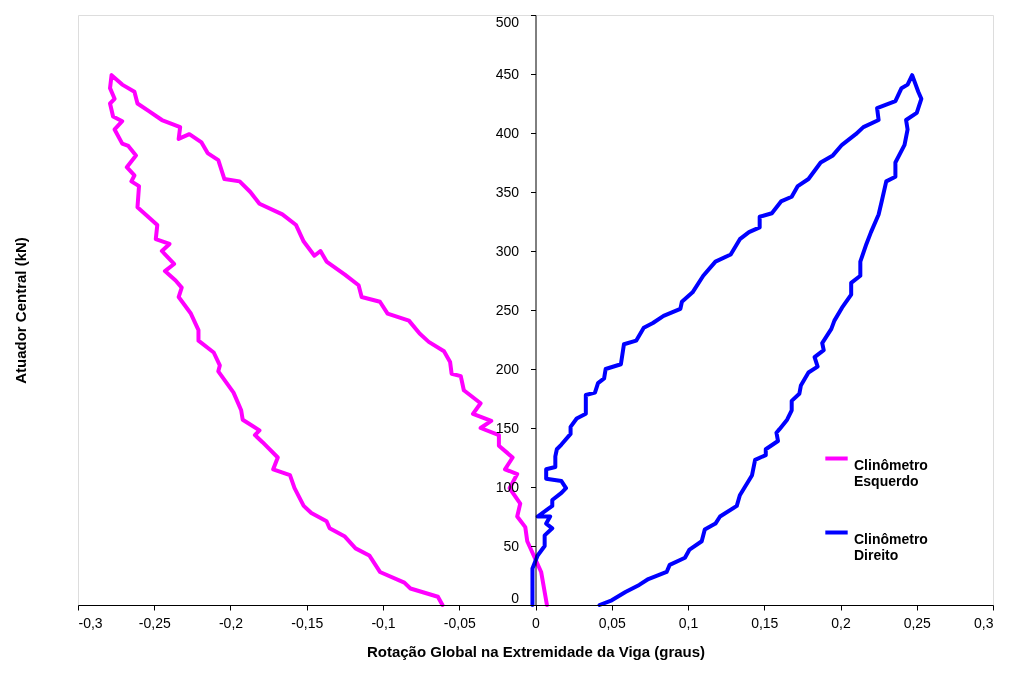 The width and height of the screenshot is (1018, 693). What do you see at coordinates (383, 622) in the screenshot?
I see `x-tick-label: -0,1` at bounding box center [383, 622].